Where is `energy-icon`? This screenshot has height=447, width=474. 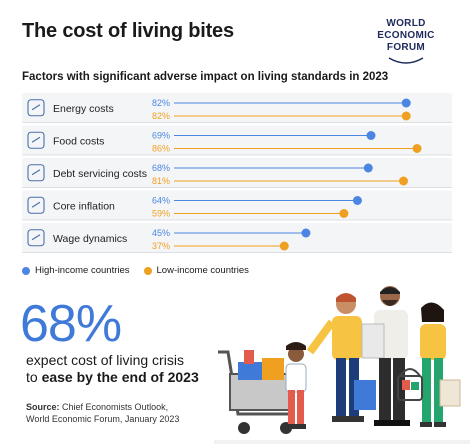 energy-icon is located at coordinates (36, 108).